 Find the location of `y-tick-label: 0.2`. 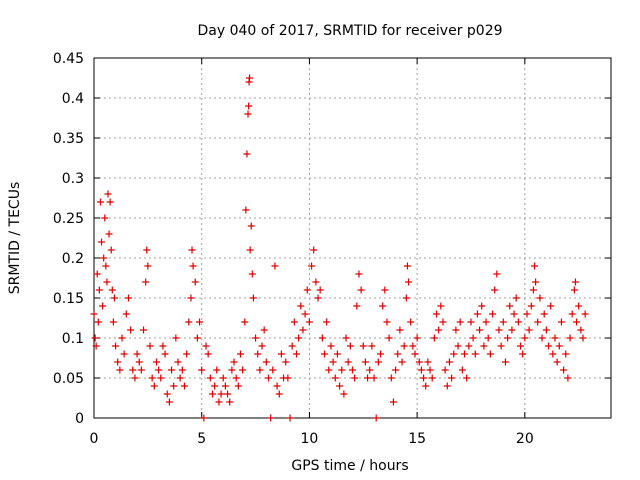

y-tick-label: 0.2 is located at coordinates (73, 259).